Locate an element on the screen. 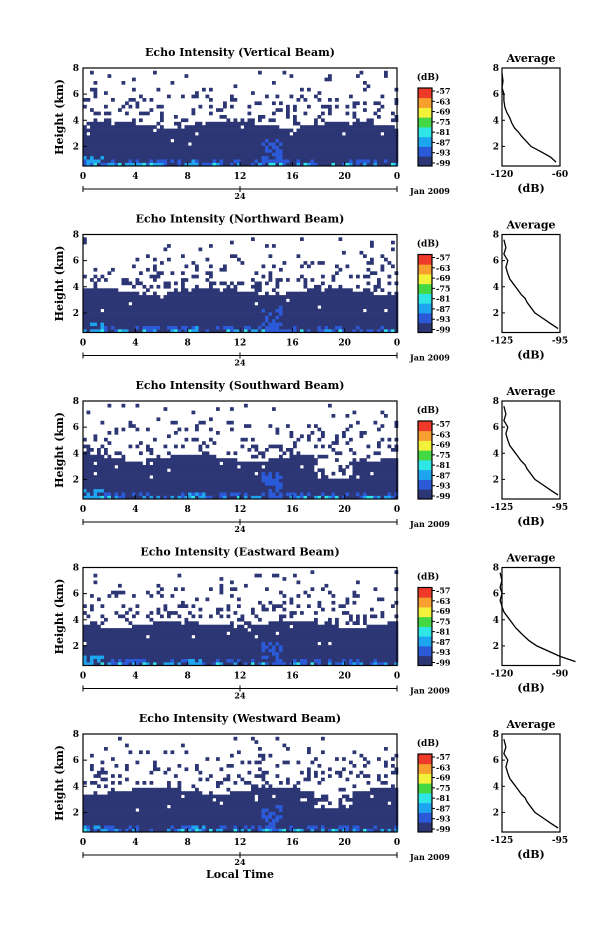  day-label: 24 is located at coordinates (240, 862).